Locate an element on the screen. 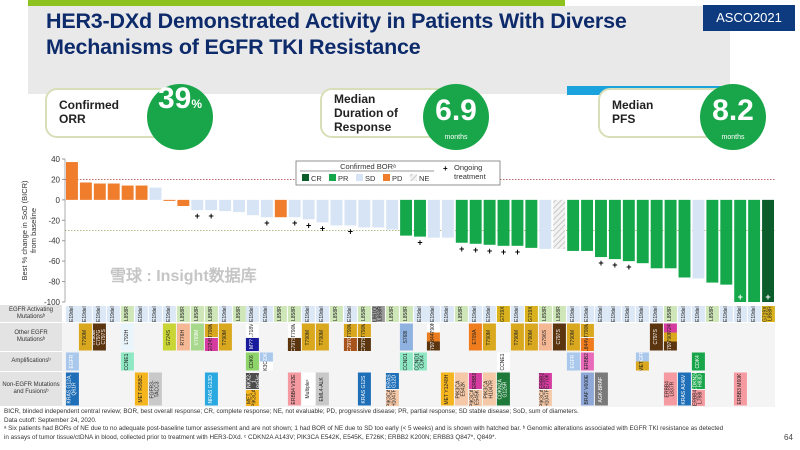  non-egfr-cell: MET Y1248H is located at coordinates (448, 389).